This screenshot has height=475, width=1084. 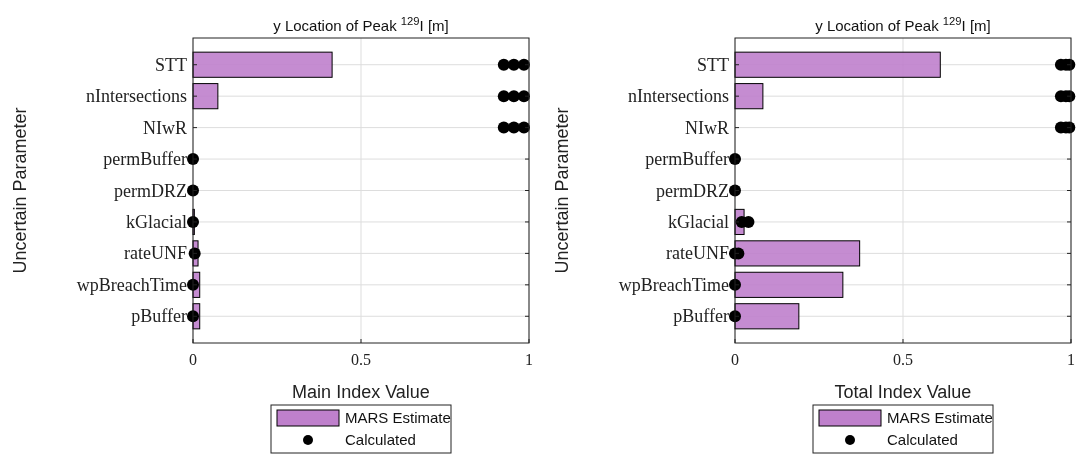 What do you see at coordinates (903, 392) in the screenshot?
I see `x-axis-title: Total Index Value` at bounding box center [903, 392].